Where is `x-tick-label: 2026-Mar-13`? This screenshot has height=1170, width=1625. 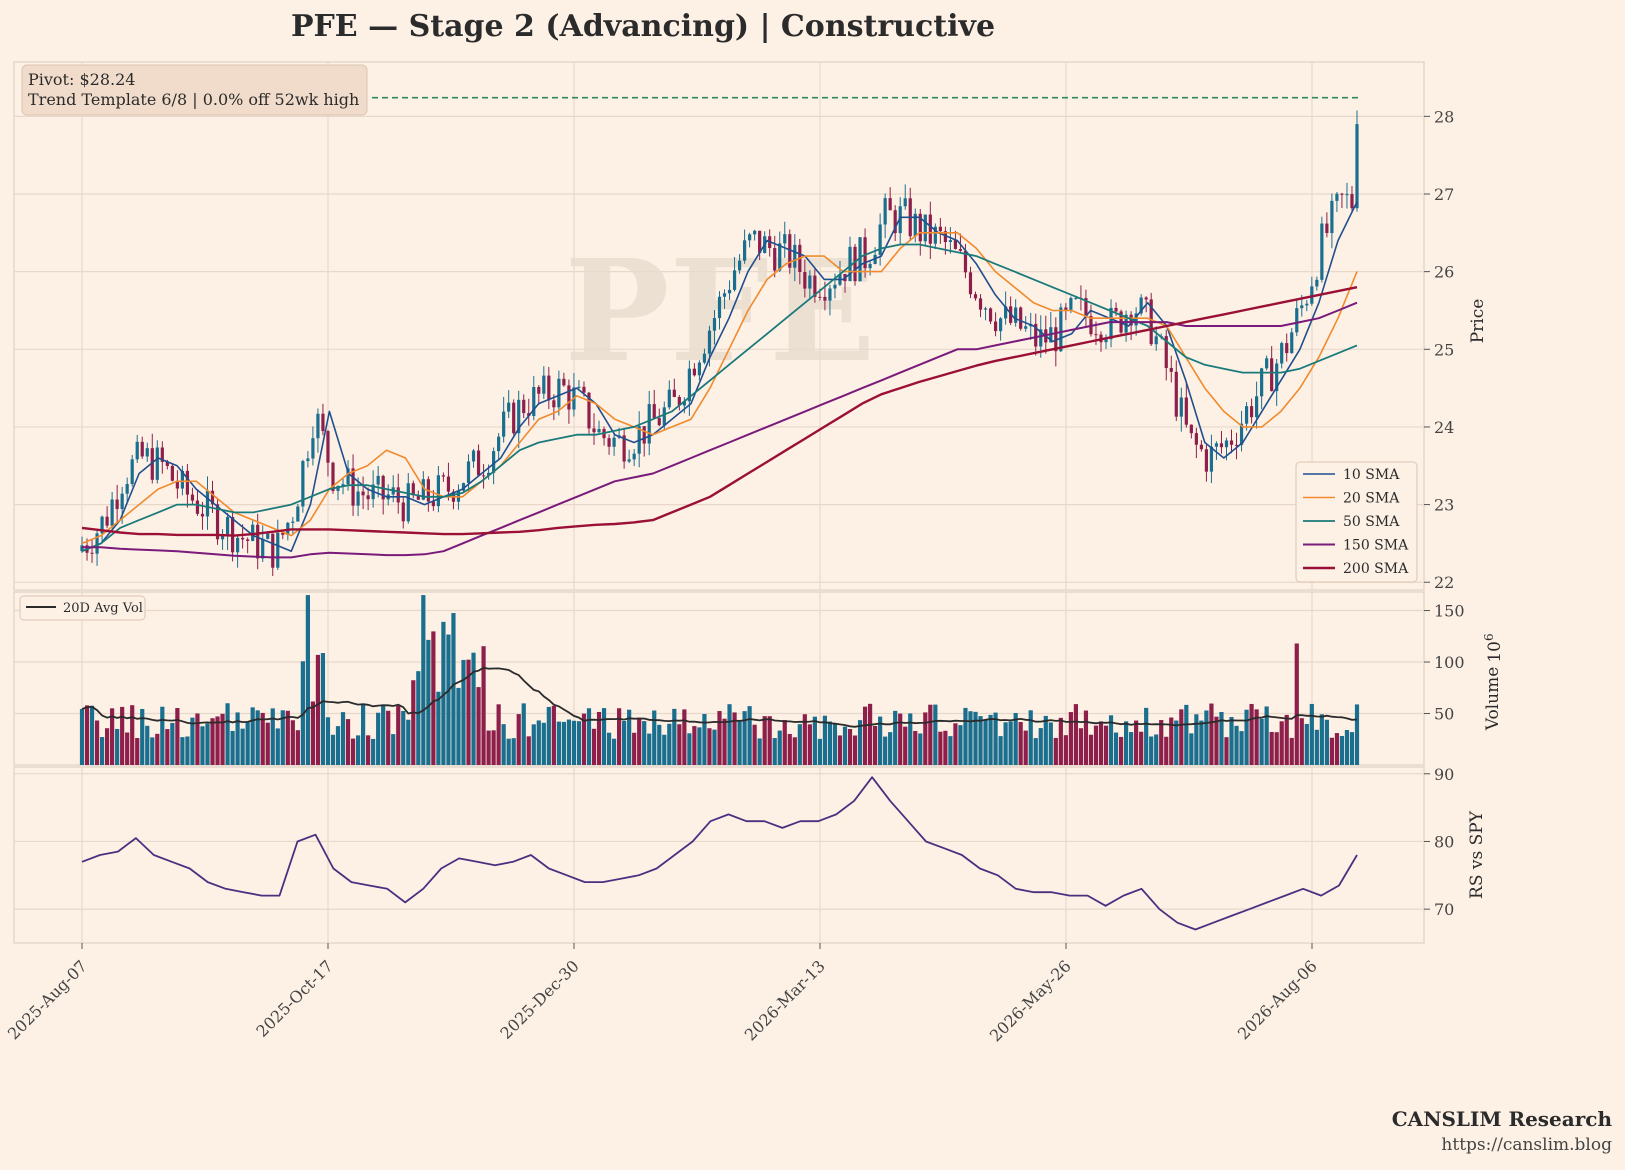
x-tick-label: 2026-Mar-13 is located at coordinates (785, 1000).